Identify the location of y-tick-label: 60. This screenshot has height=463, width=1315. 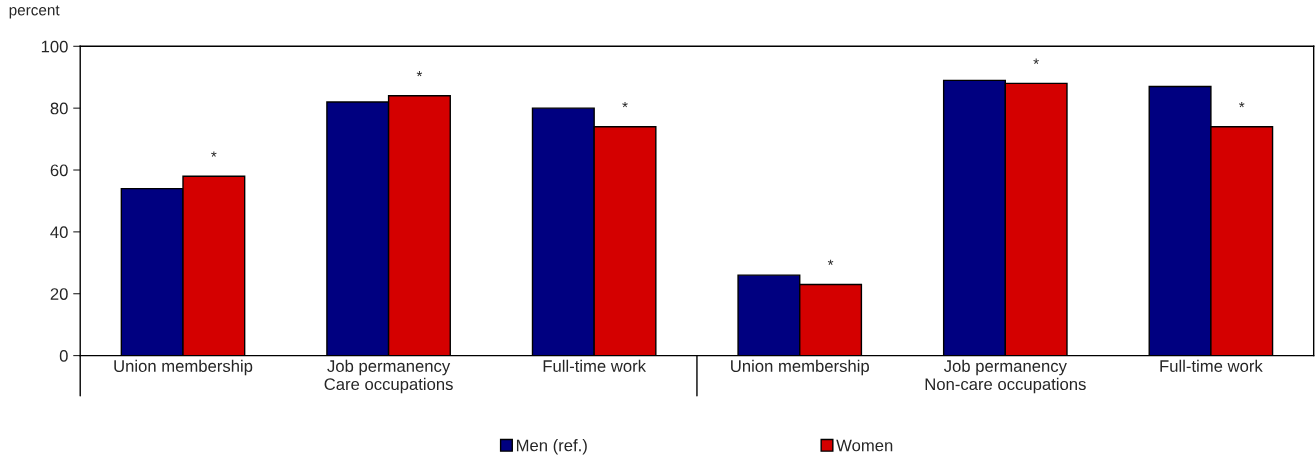
(59, 170).